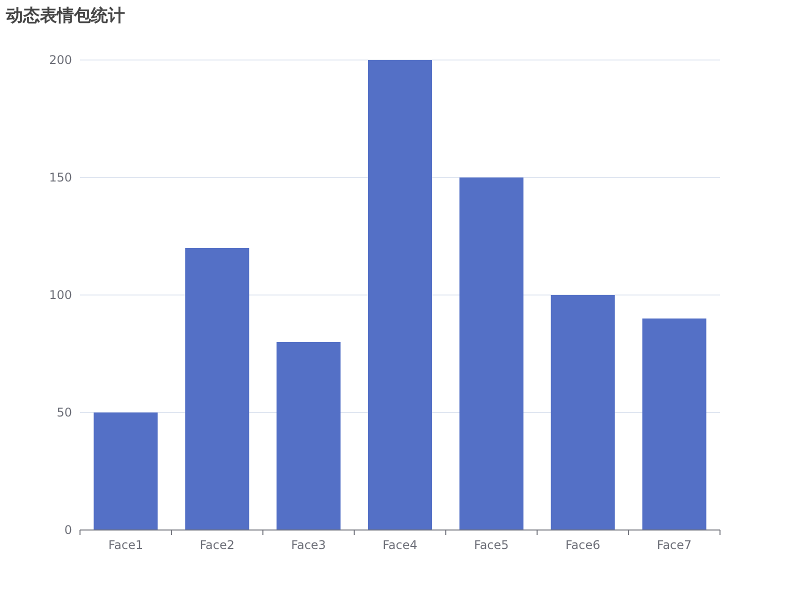  What do you see at coordinates (582, 545) in the screenshot?
I see `x-tick-label: Face6` at bounding box center [582, 545].